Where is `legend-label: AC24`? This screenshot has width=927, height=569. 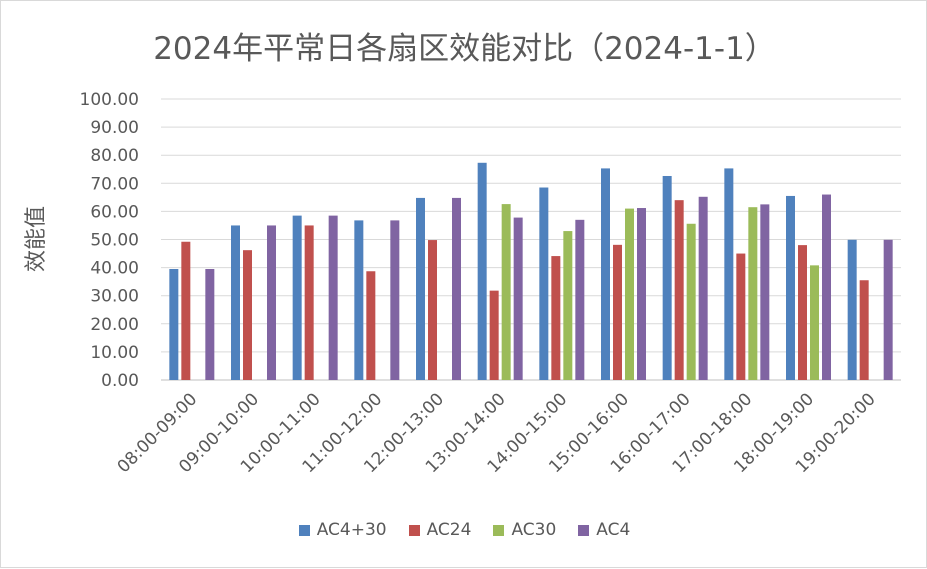 legend-label: AC24 is located at coordinates (449, 530).